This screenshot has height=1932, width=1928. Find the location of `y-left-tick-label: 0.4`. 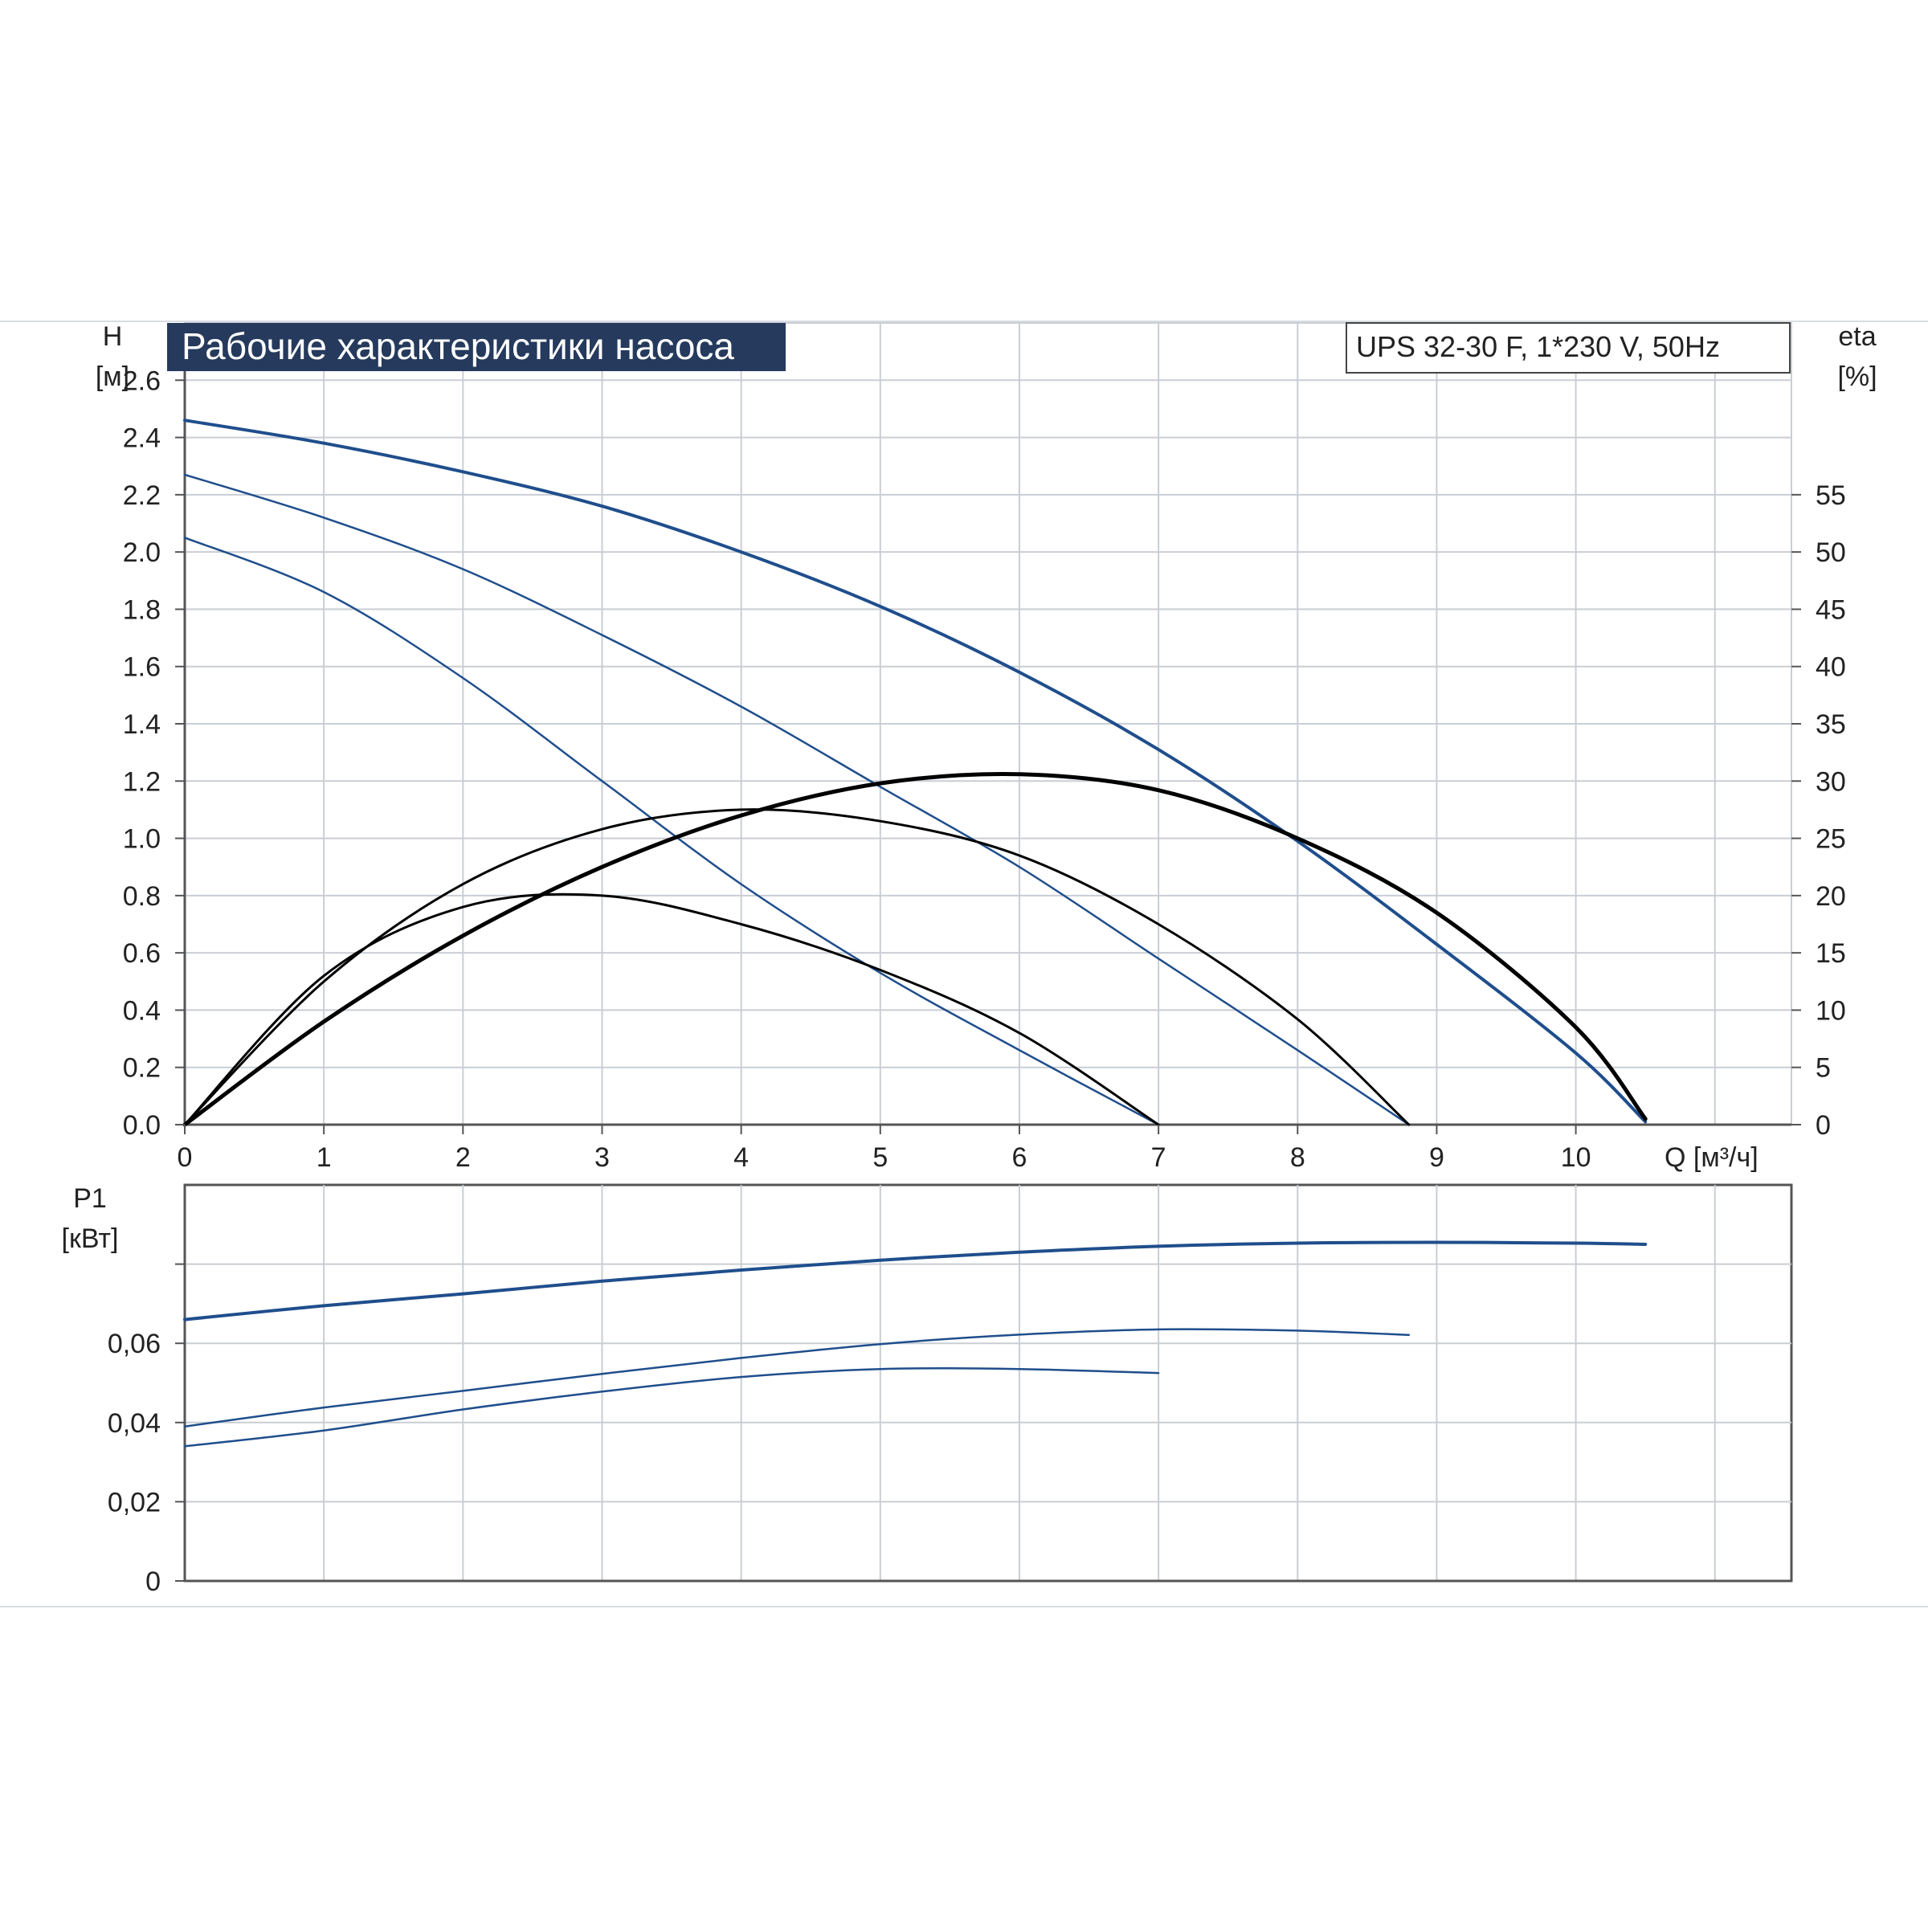

y-left-tick-label: 0.4 is located at coordinates (142, 1011).